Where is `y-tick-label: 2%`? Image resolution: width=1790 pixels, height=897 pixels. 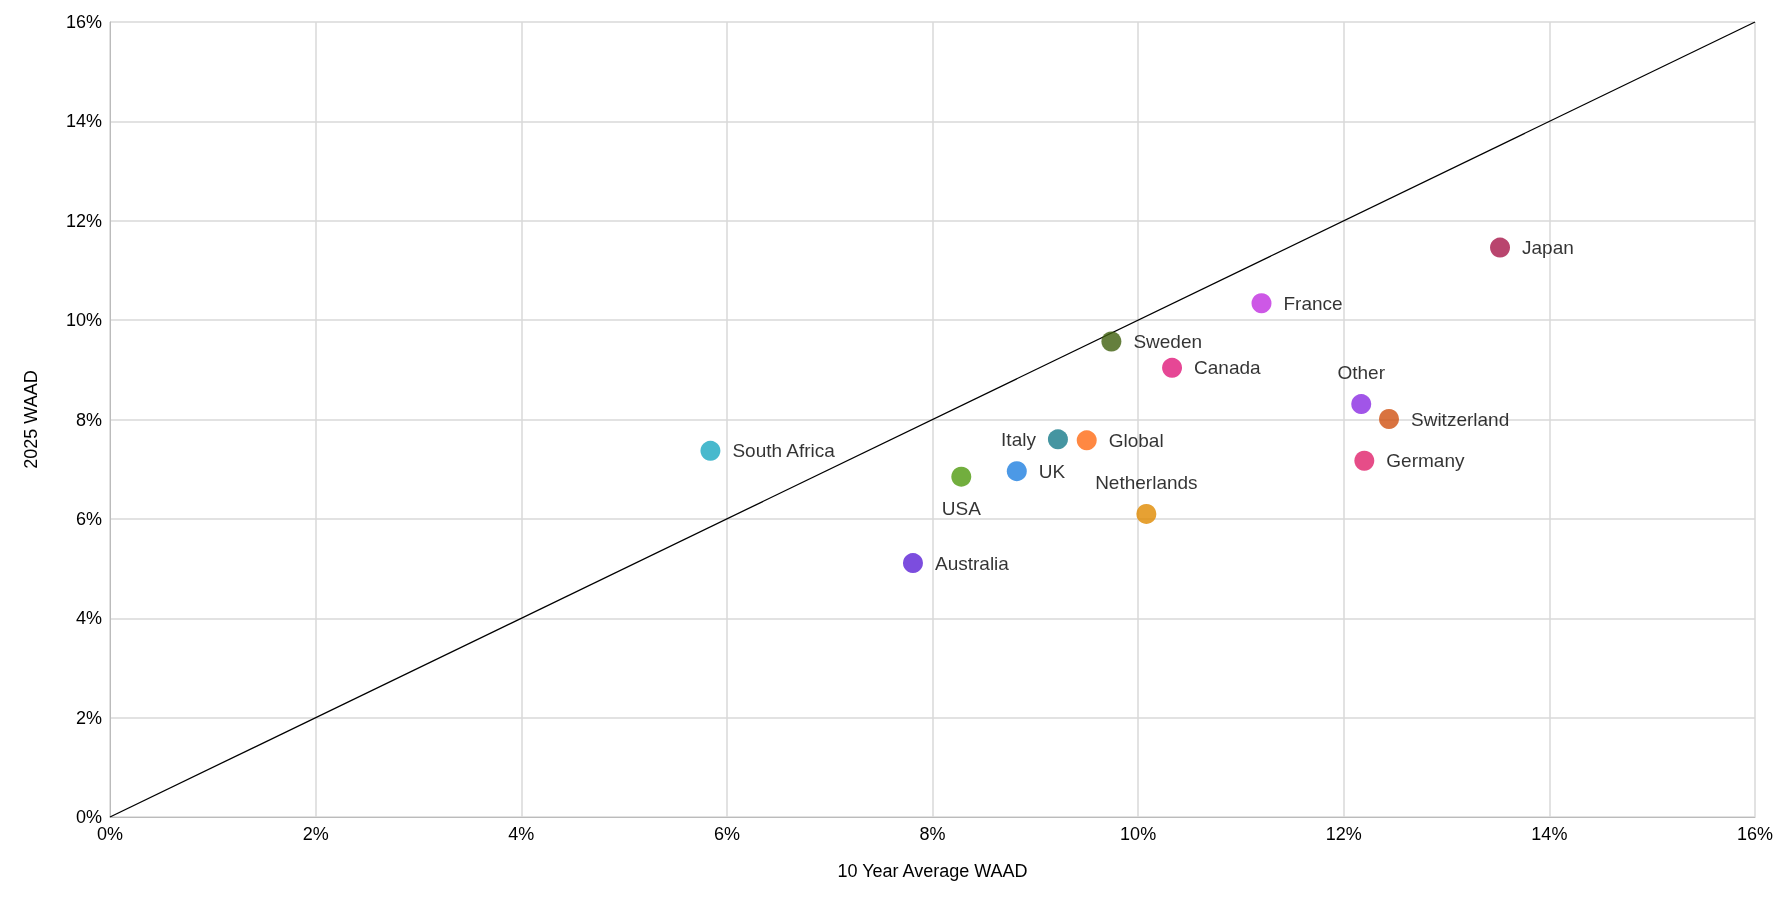
y-tick-label: 2% is located at coordinates (88, 717).